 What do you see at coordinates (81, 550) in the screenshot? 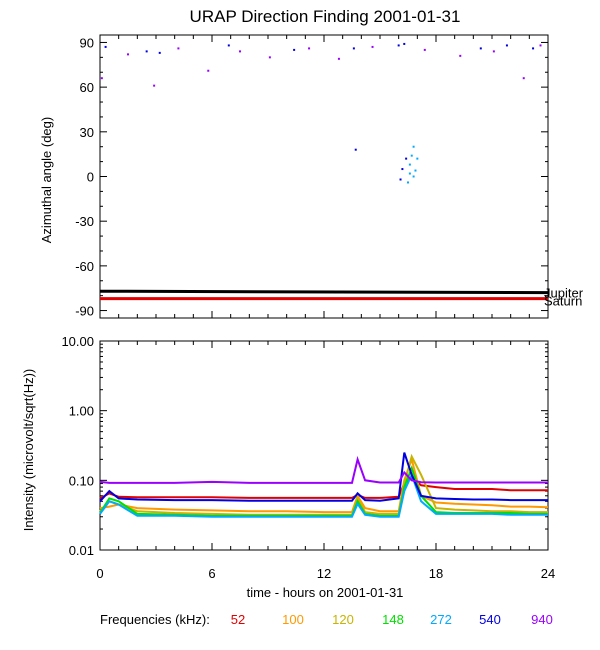
I see `y-tick-label: 0.01` at bounding box center [81, 550].